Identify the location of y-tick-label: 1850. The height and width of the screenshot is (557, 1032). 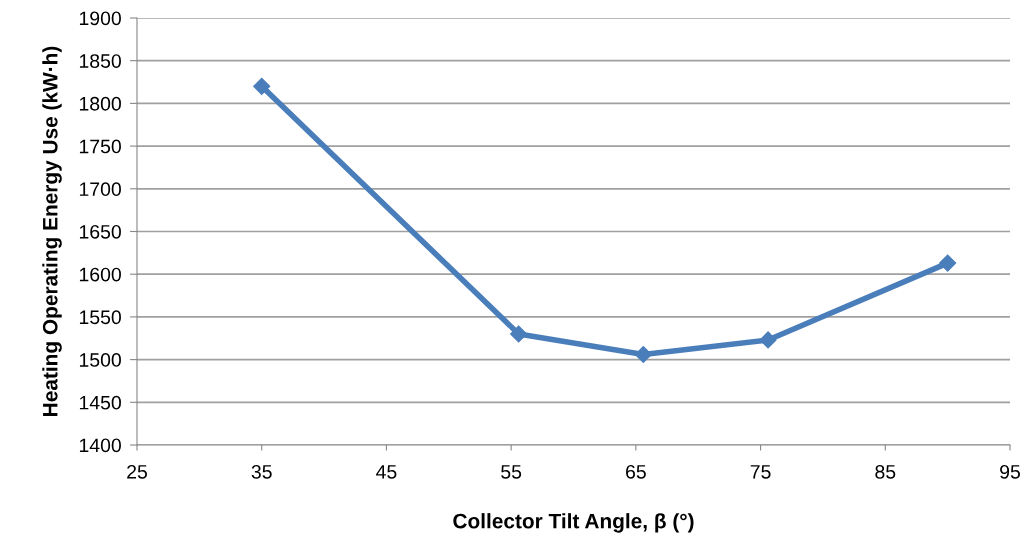
(100, 61).